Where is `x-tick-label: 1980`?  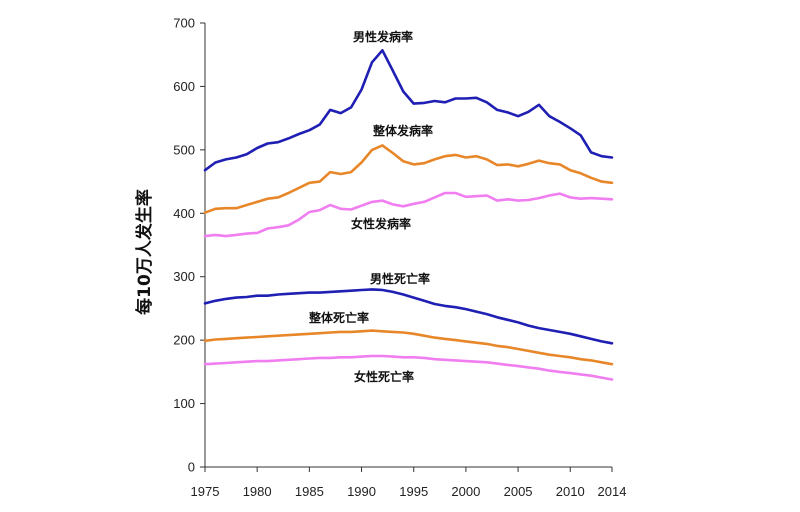 x-tick-label: 1980 is located at coordinates (257, 491).